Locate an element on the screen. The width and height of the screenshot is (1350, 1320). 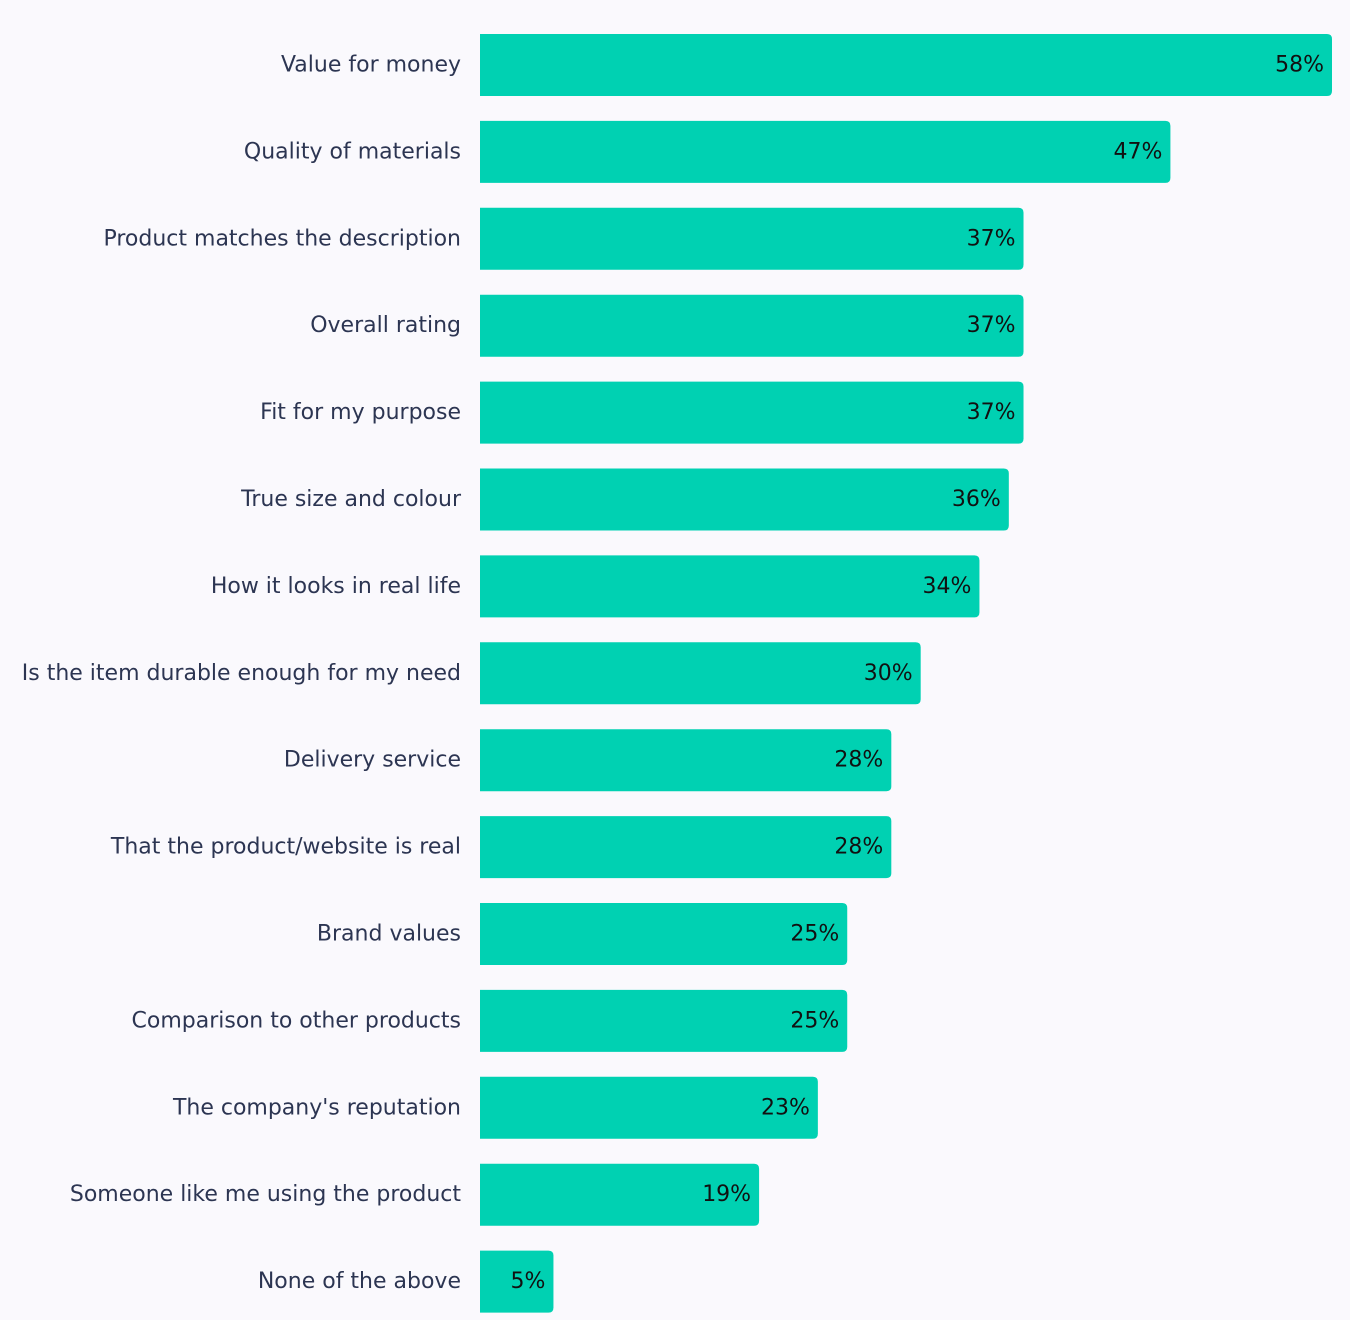
category-label: None of the above is located at coordinates (359, 1281).